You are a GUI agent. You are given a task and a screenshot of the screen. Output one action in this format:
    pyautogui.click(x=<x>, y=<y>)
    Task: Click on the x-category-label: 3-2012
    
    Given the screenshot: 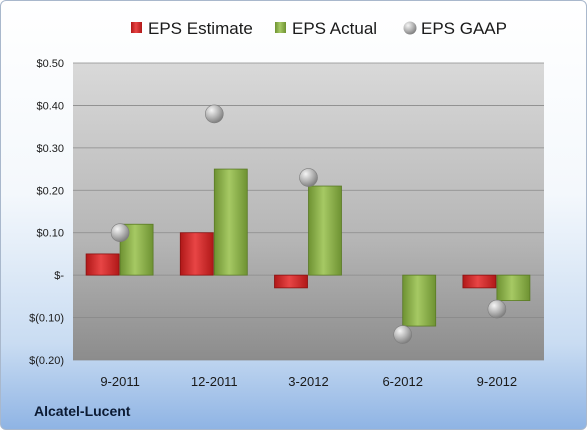 What is the action you would take?
    pyautogui.click(x=308, y=381)
    